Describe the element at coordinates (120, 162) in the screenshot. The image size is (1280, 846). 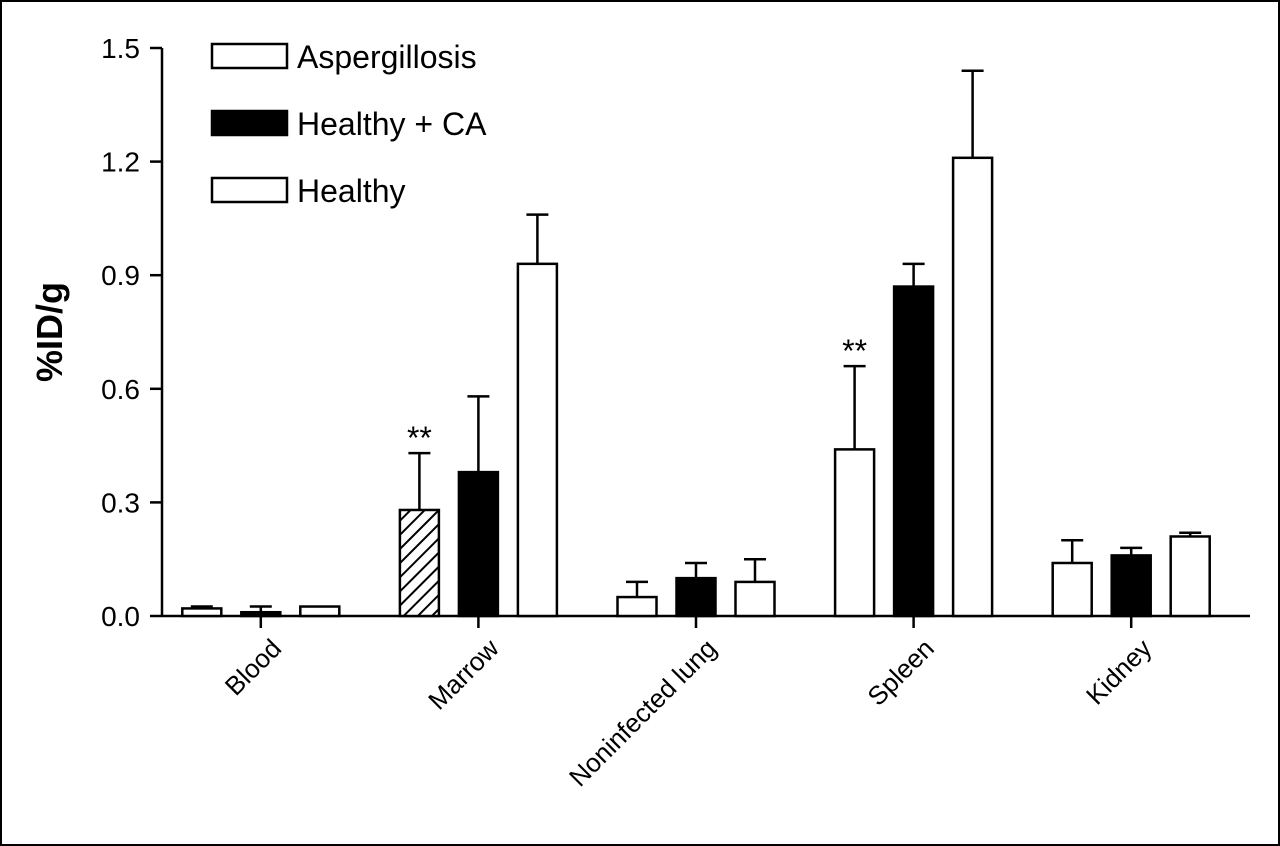
I see `y-tick-label: 1.2` at that location.